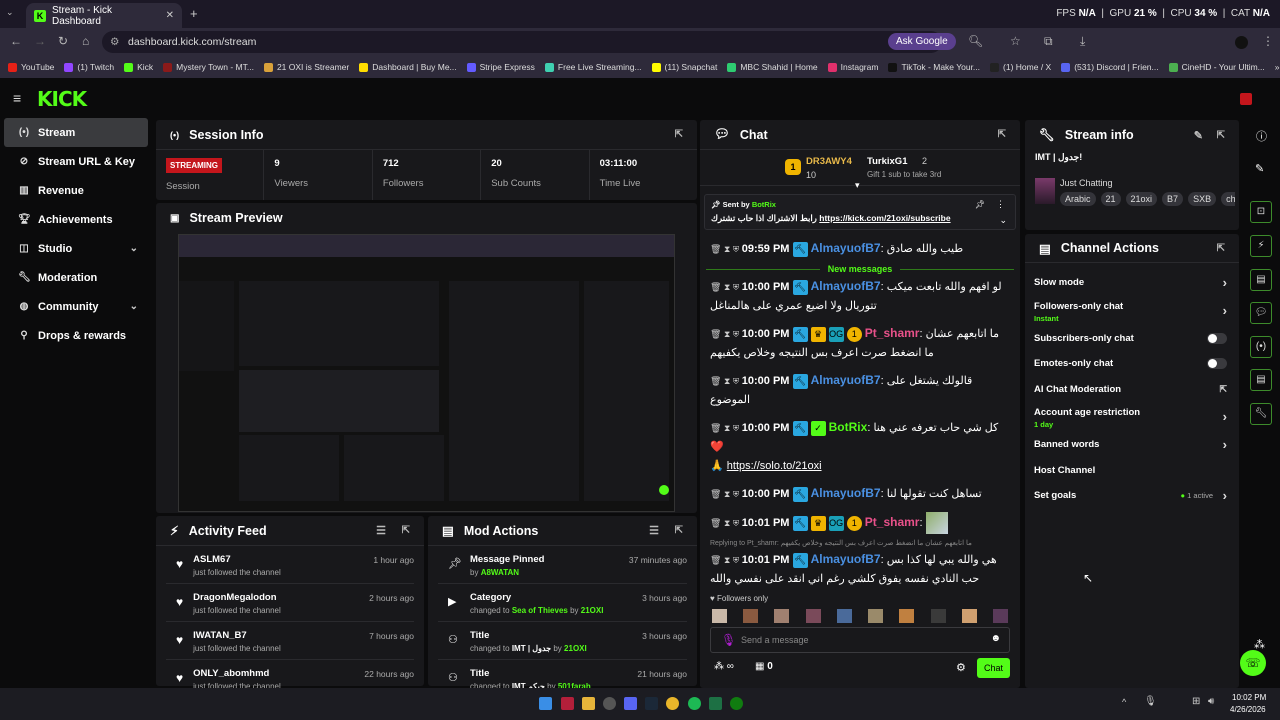  What do you see at coordinates (609, 703) in the screenshot?
I see `taskbar-app-obs` at bounding box center [609, 703].